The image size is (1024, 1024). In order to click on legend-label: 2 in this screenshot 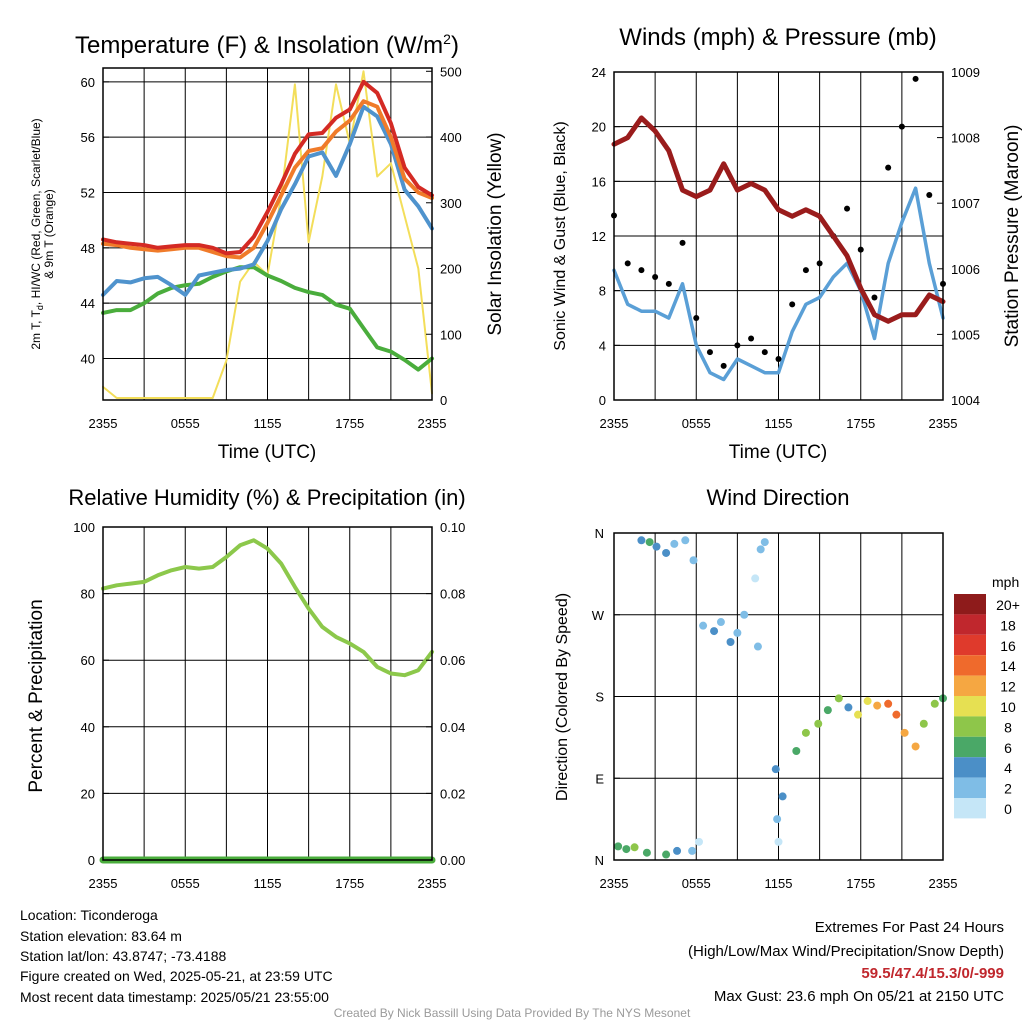, I will do `click(1008, 789)`.